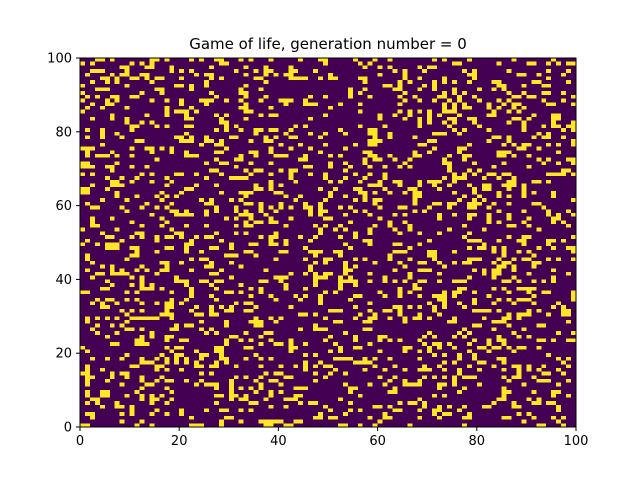 The image size is (640, 480). Describe the element at coordinates (332, 438) in the screenshot. I see `x-axis: 0 20 40 60 80 100` at that location.